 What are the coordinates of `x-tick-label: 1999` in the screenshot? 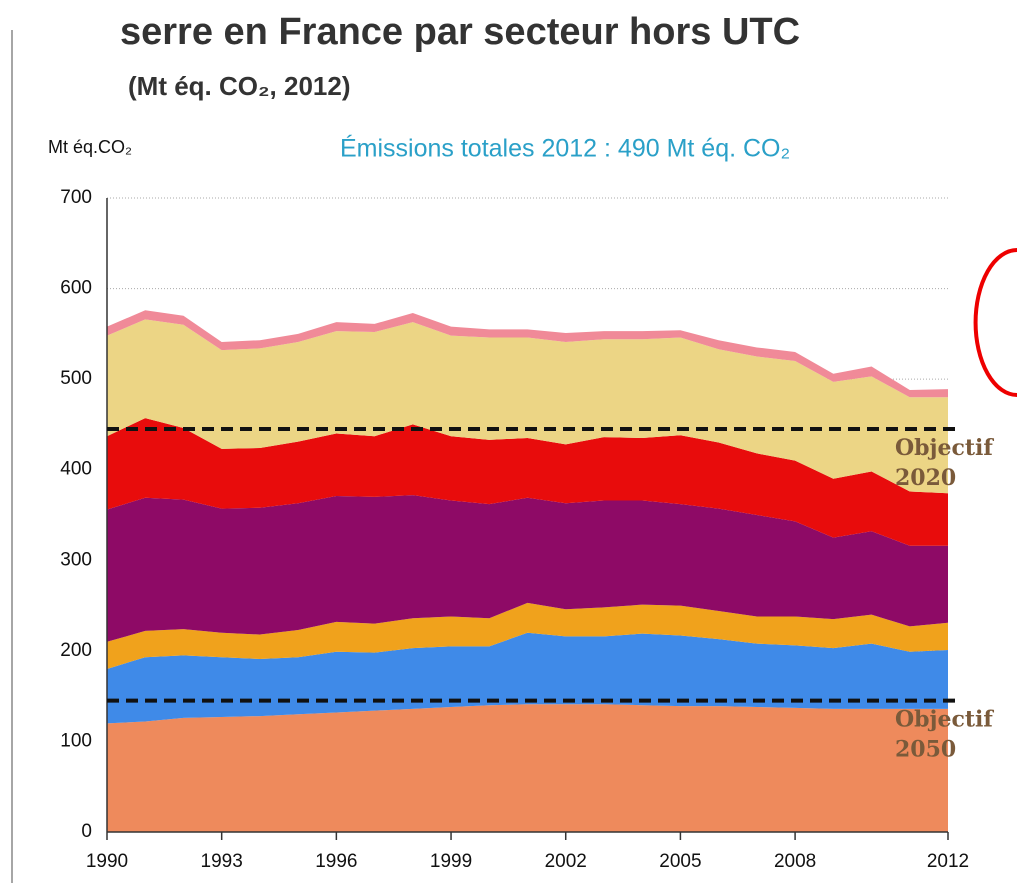 It's located at (451, 861).